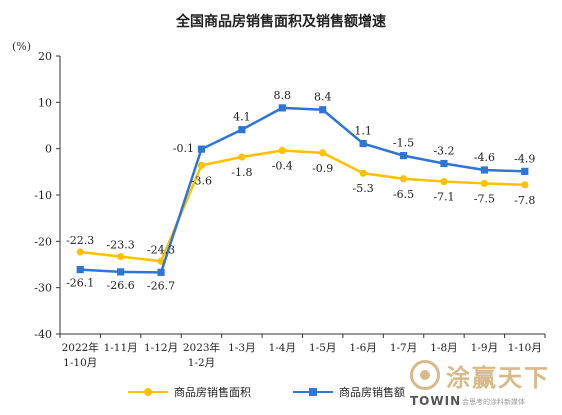 This screenshot has width=562, height=415. I want to click on watermark-brand-cn: 涂赢天下, so click(498, 377).